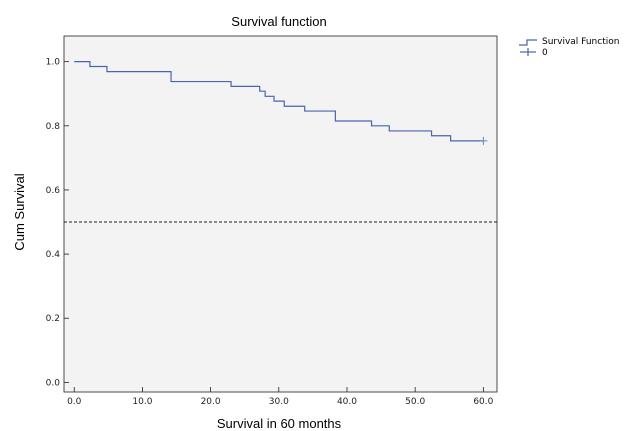  I want to click on x-tick-label-3: 30.0, so click(279, 402).